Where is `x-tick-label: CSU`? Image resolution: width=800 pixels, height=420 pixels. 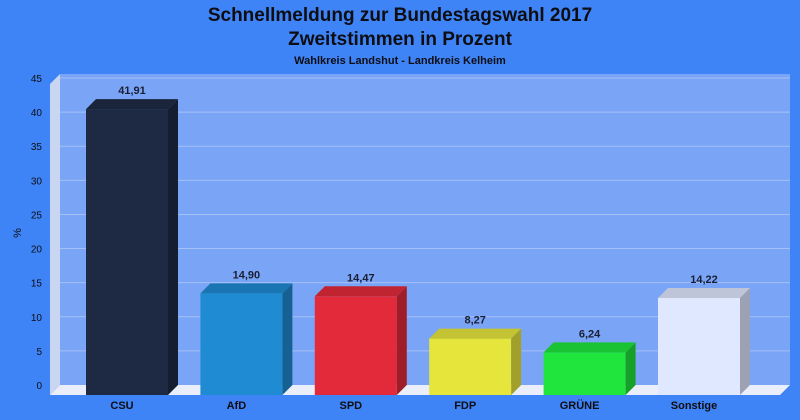 x-tick-label: CSU is located at coordinates (121, 406).